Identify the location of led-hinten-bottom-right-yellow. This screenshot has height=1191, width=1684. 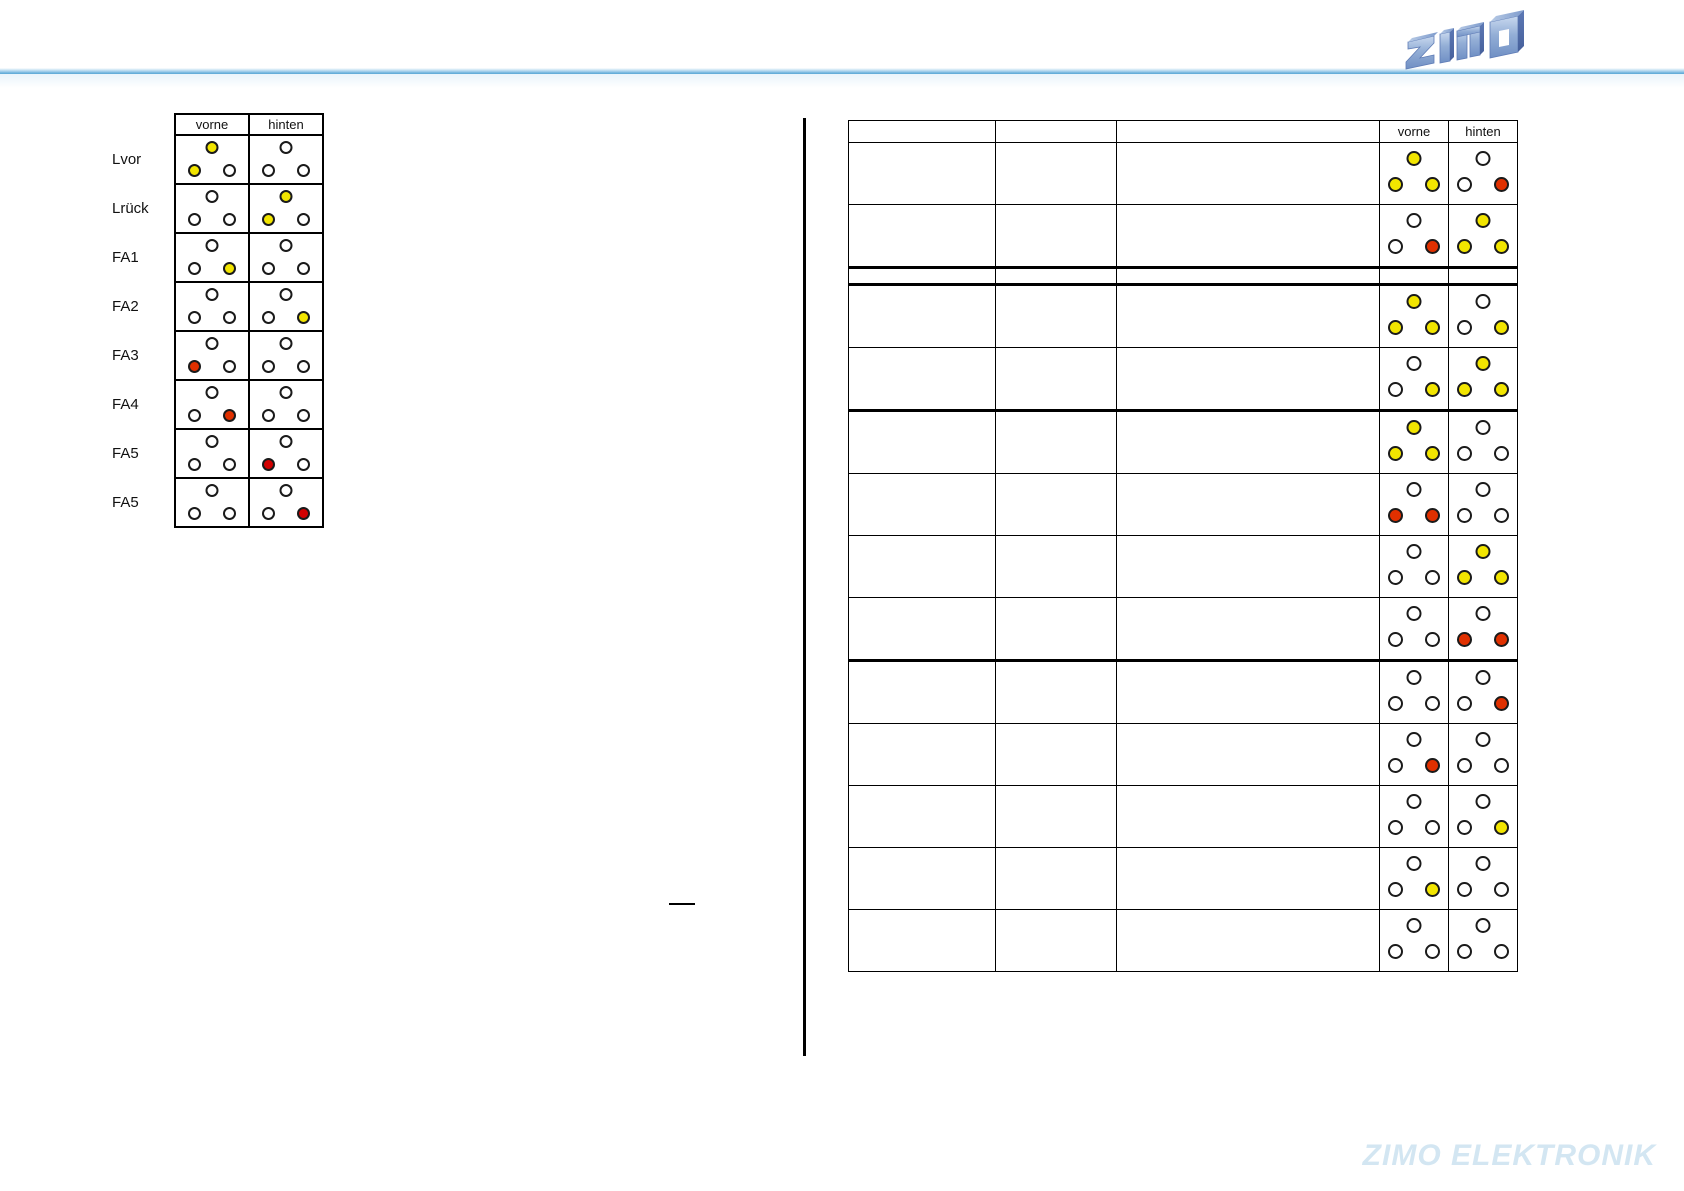
(1501, 246).